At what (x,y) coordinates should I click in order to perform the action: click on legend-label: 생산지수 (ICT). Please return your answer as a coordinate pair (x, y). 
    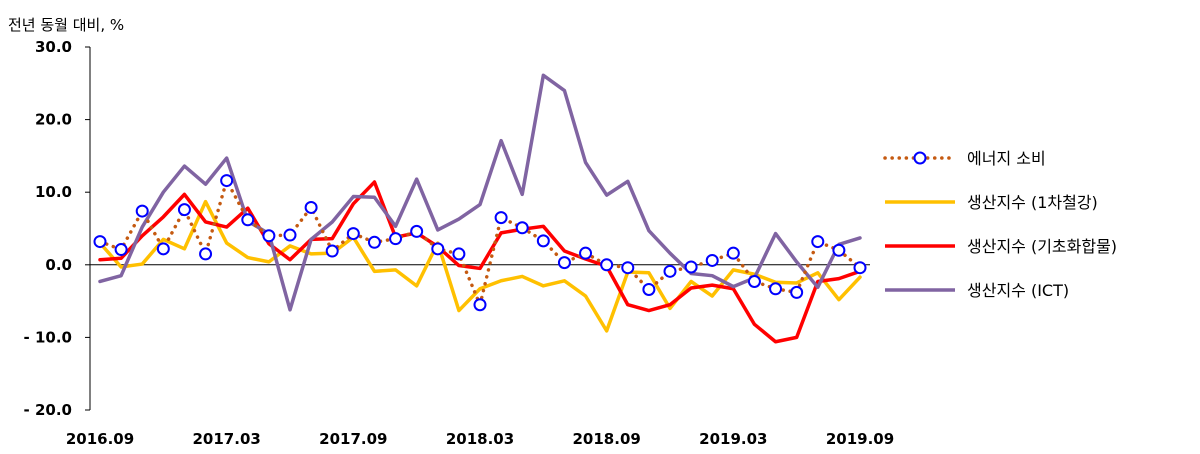
    Looking at the image, I should click on (1018, 290).